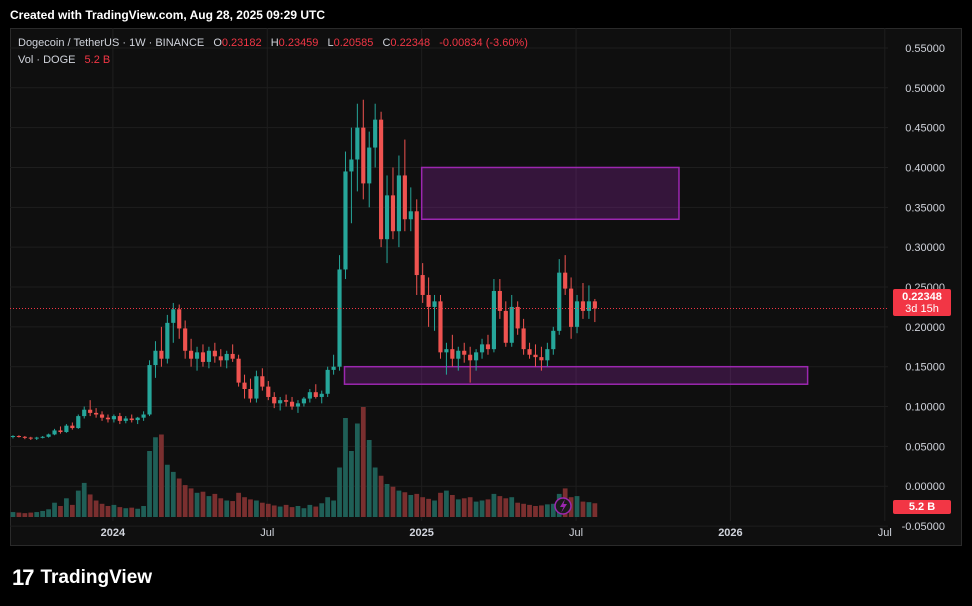 The image size is (972, 606). I want to click on volume-value: 5.2 B, so click(97, 60).